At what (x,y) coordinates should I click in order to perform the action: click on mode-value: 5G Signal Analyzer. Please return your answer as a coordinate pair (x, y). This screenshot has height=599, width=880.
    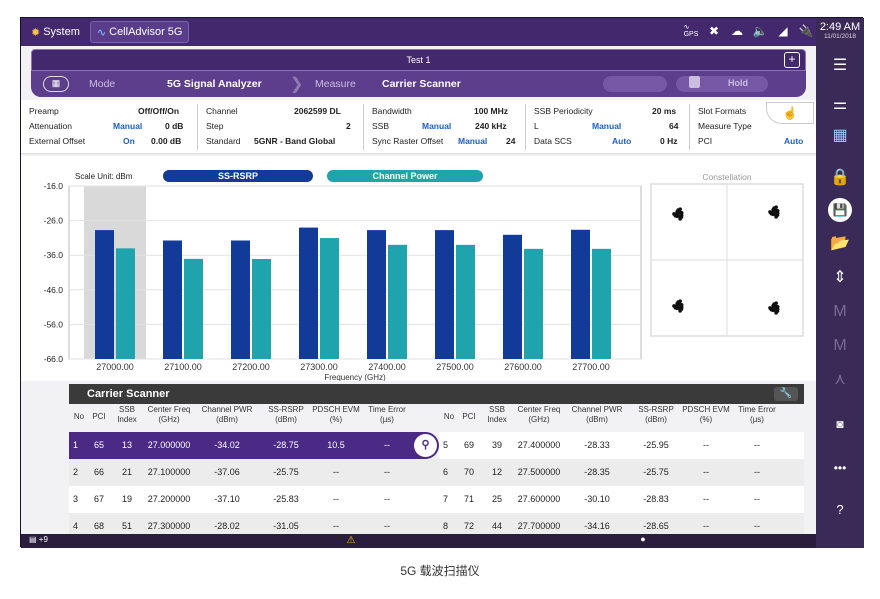
    Looking at the image, I should click on (214, 84).